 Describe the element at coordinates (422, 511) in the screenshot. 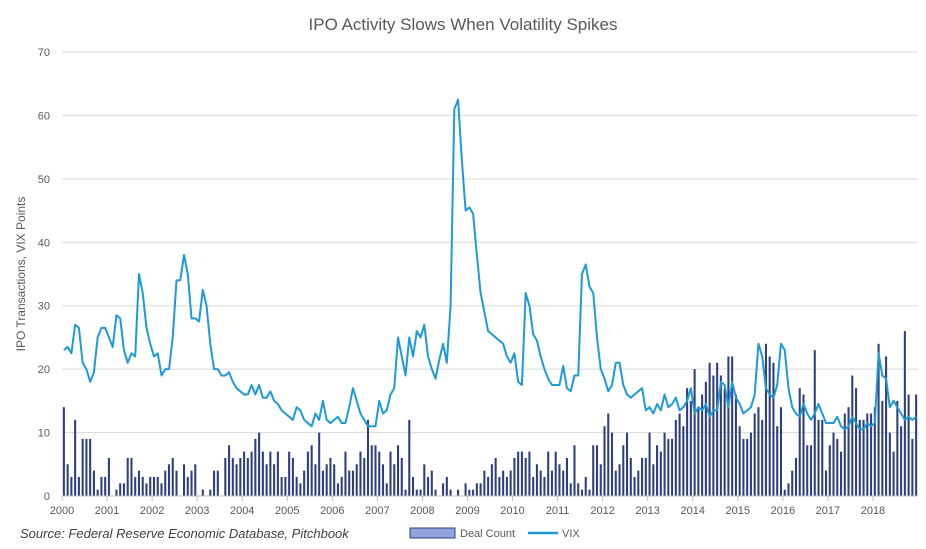

I see `x-tick-label: 2008` at that location.